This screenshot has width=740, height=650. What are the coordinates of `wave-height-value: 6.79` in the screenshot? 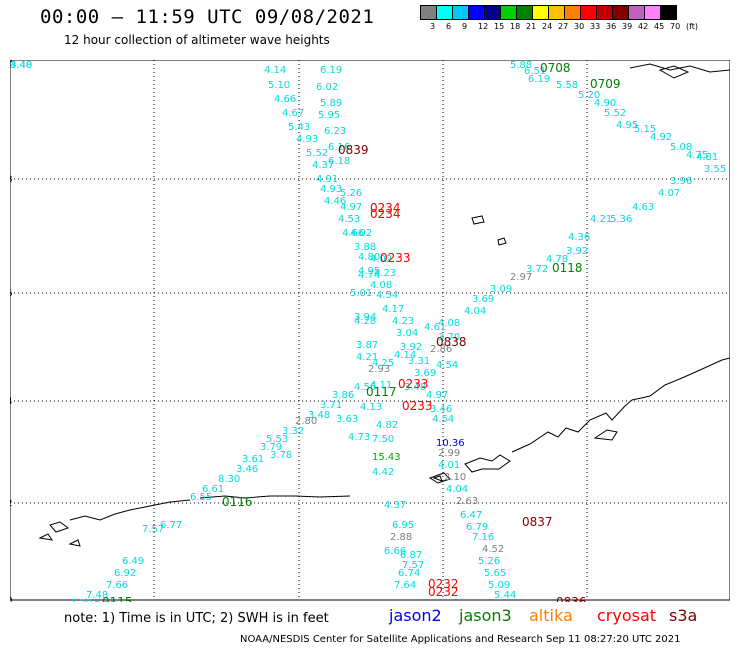 It's located at (477, 527).